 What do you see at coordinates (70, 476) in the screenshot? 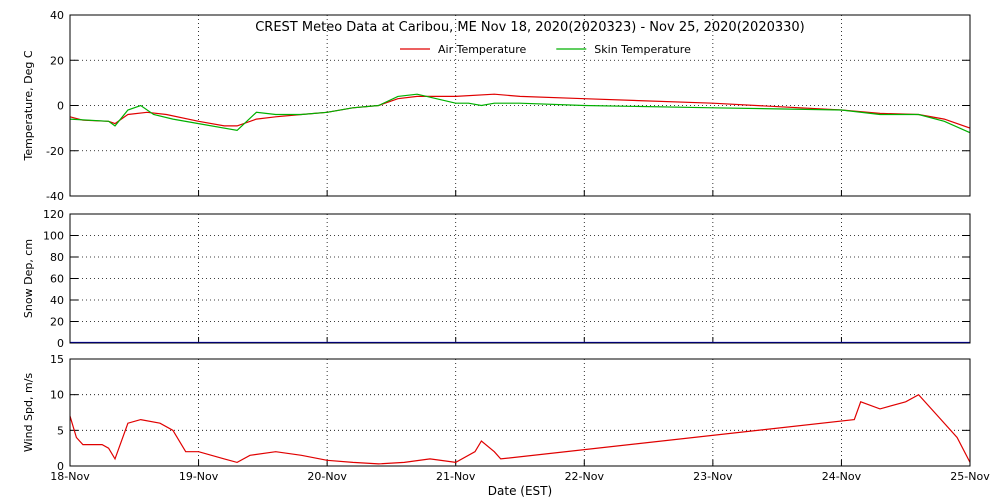
I see `x-tick-label: 18-Nov` at bounding box center [70, 476].